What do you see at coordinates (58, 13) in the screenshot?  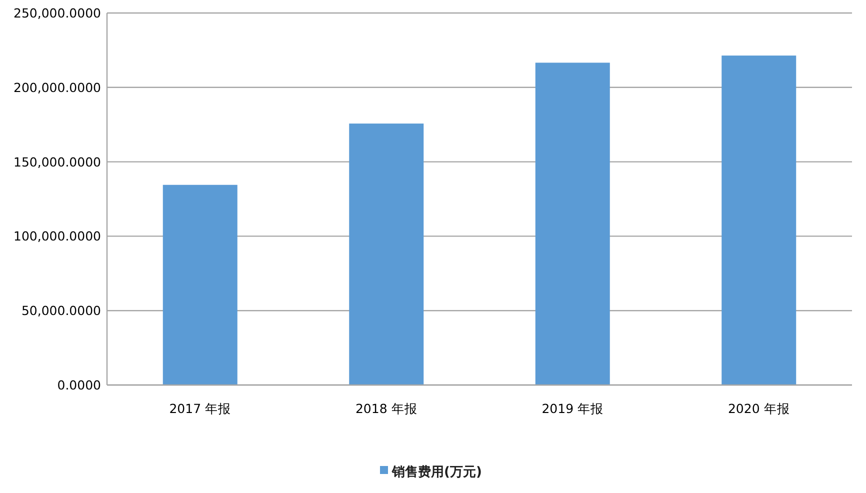 I see `y-tick-label: 250,000.0000` at bounding box center [58, 13].